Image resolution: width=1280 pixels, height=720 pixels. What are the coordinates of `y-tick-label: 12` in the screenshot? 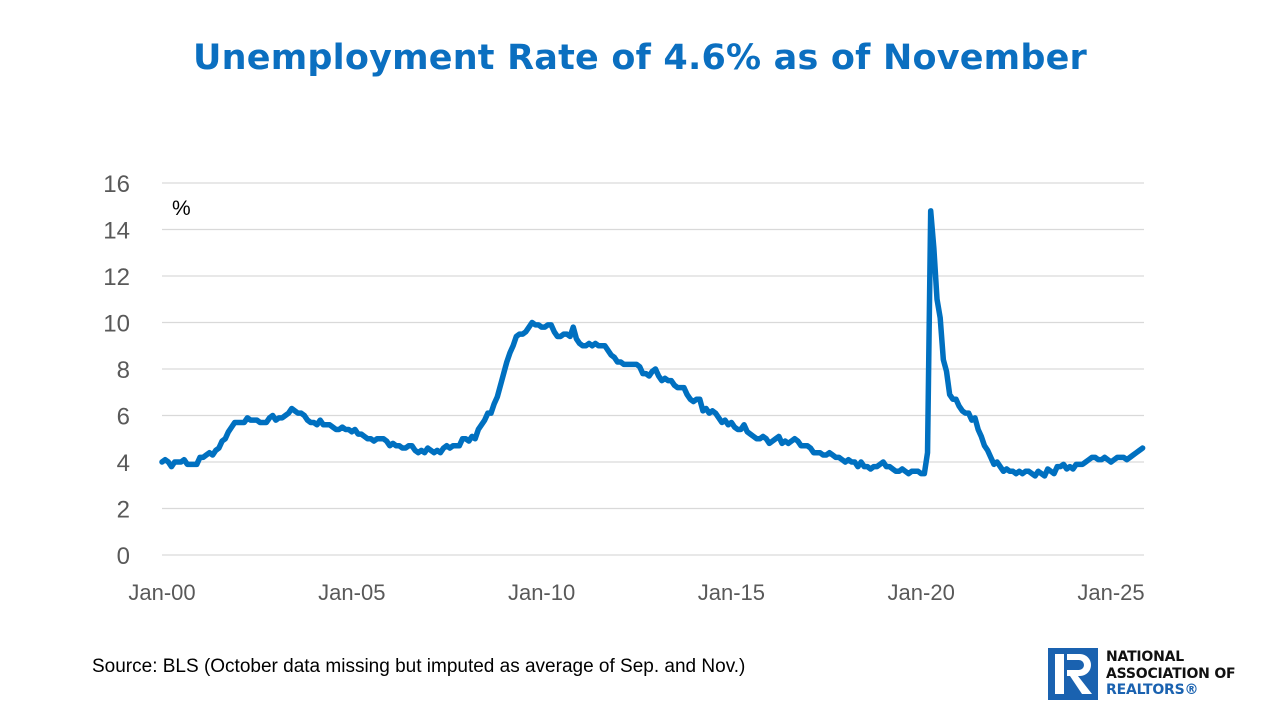 It's located at (116, 277).